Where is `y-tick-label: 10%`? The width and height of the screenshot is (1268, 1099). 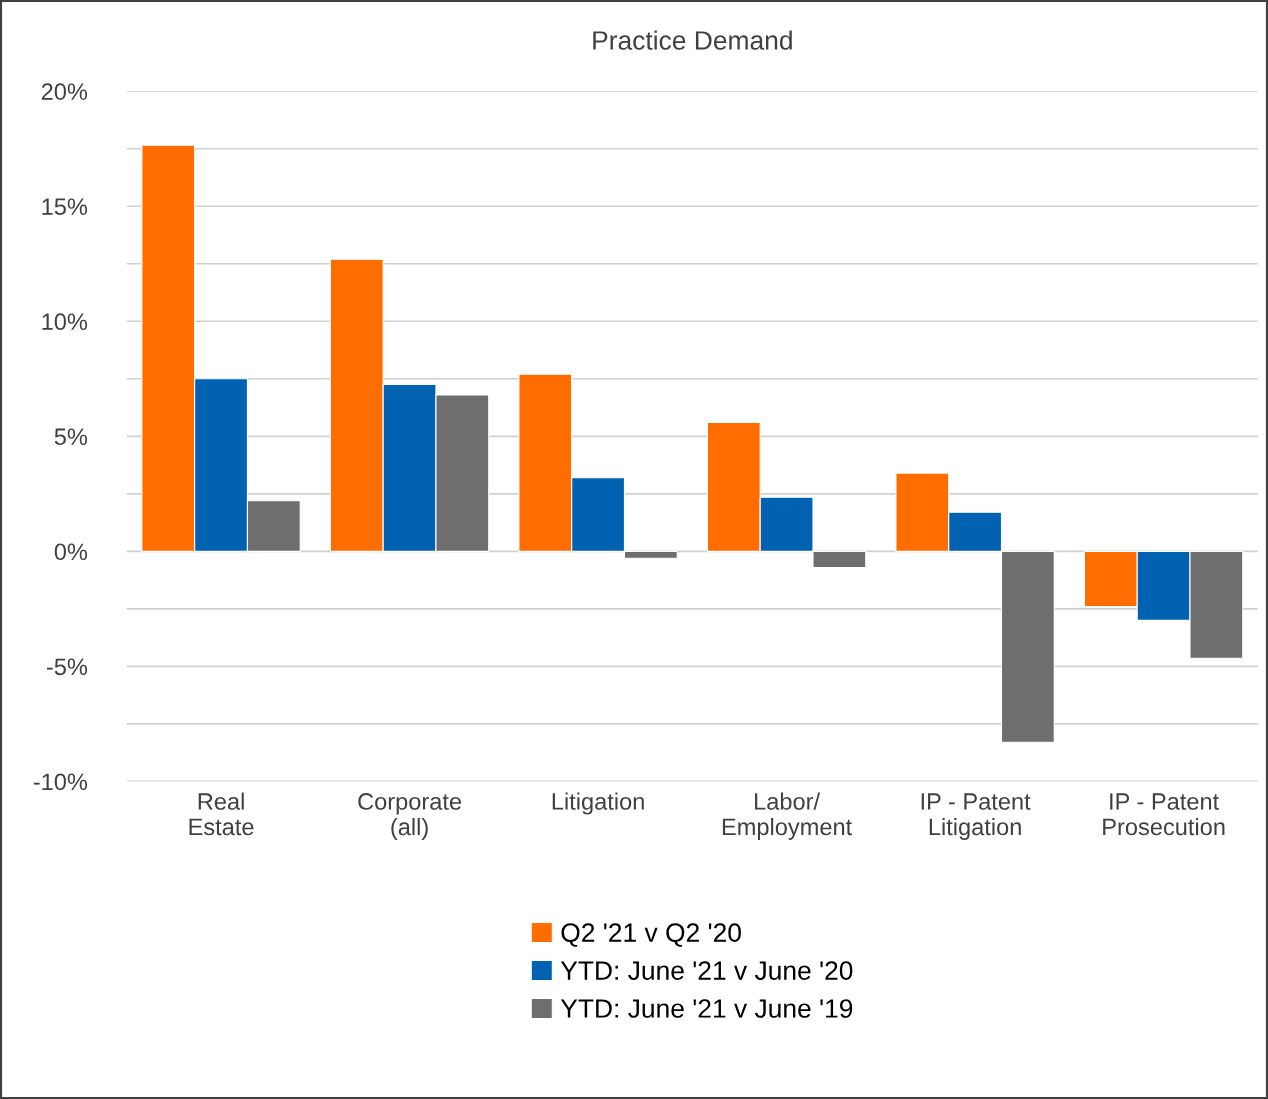 y-tick-label: 10% is located at coordinates (65, 322).